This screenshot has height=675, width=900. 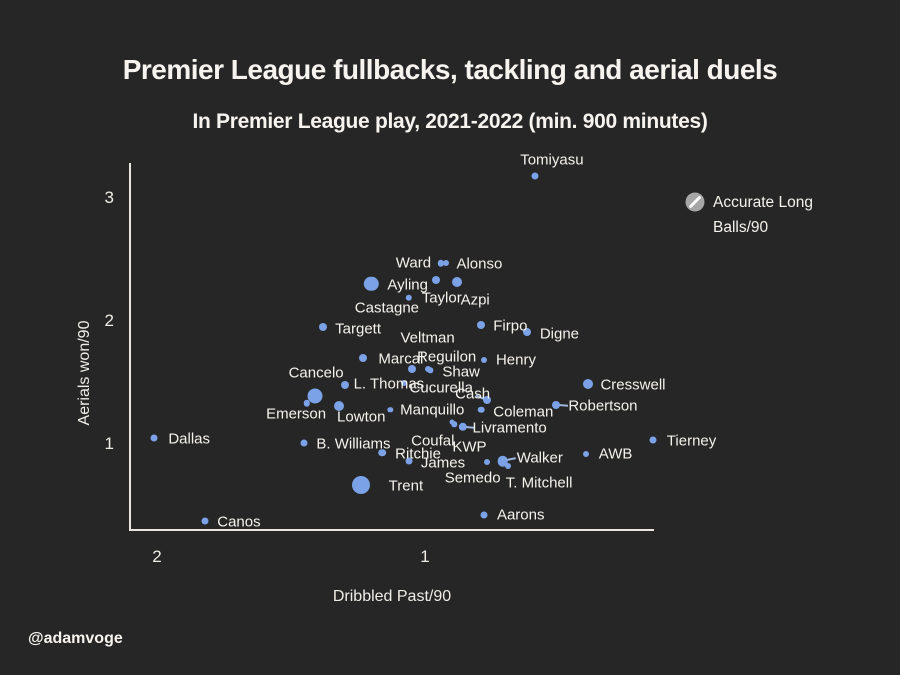 I want to click on y-axis-line, so click(x=130, y=347).